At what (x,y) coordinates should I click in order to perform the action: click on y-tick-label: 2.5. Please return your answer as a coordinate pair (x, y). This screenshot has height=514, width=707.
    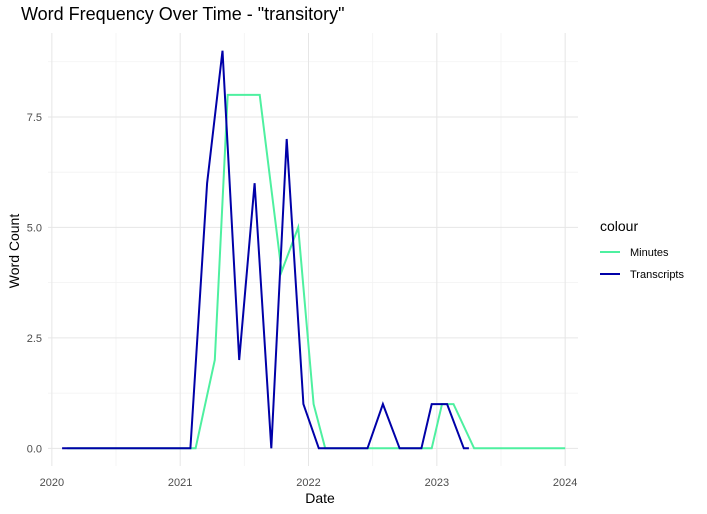
    Looking at the image, I should click on (34, 339).